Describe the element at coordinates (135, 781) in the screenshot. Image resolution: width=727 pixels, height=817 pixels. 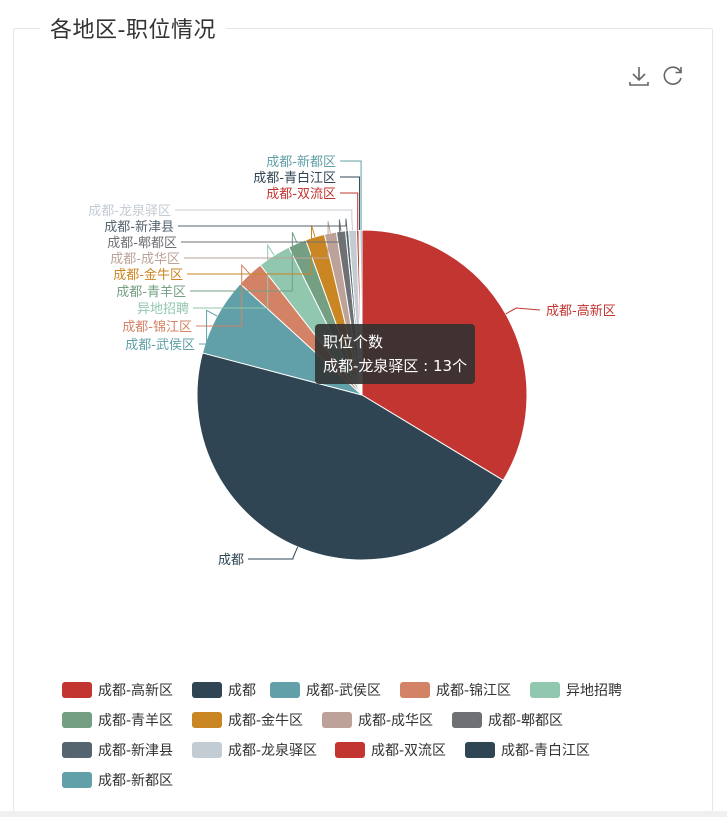
I see `legend-label: 成都-新都区` at that location.